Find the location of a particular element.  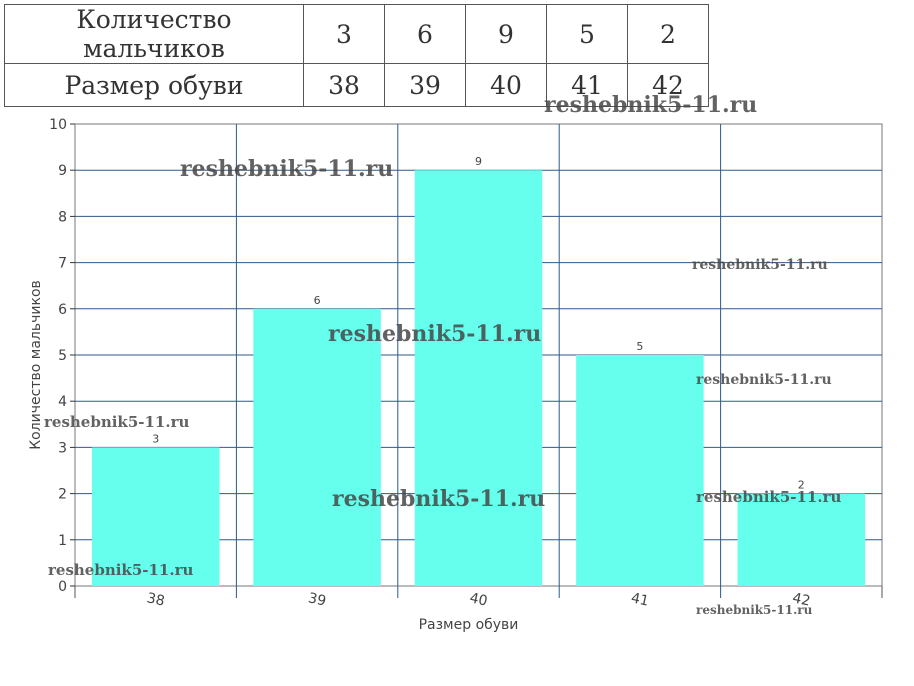

x-tick-label: 40 is located at coordinates (478, 599).